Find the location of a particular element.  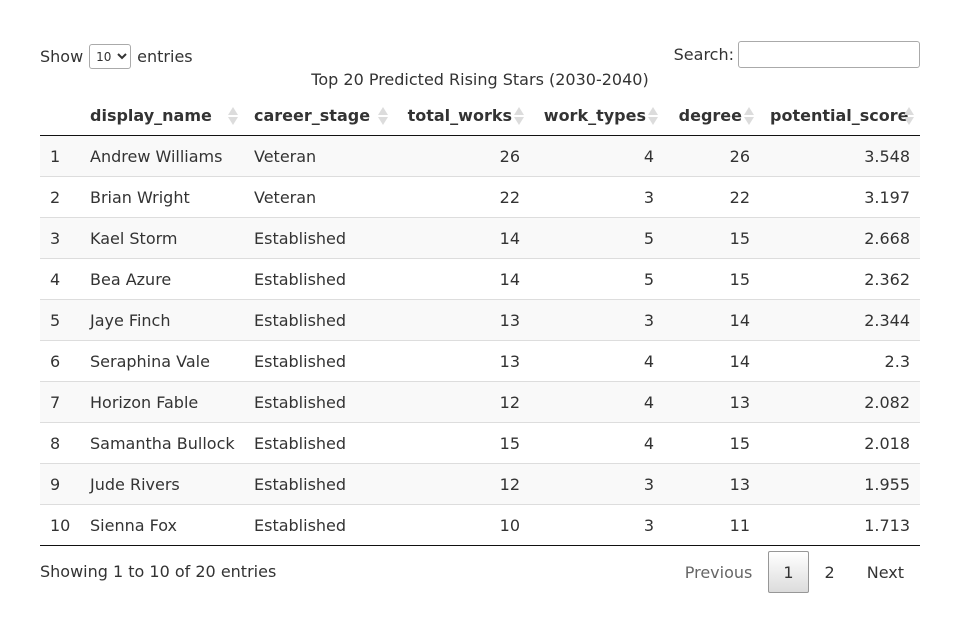

cell-display-name: Andrew Williams is located at coordinates (162, 156).